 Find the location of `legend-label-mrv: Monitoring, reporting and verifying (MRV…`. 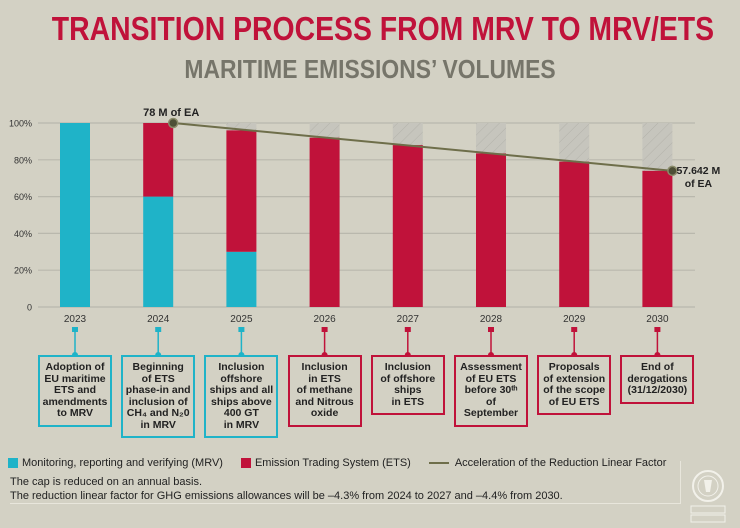

legend-label-mrv: Monitoring, reporting and verifying (MRV… is located at coordinates (122, 463).